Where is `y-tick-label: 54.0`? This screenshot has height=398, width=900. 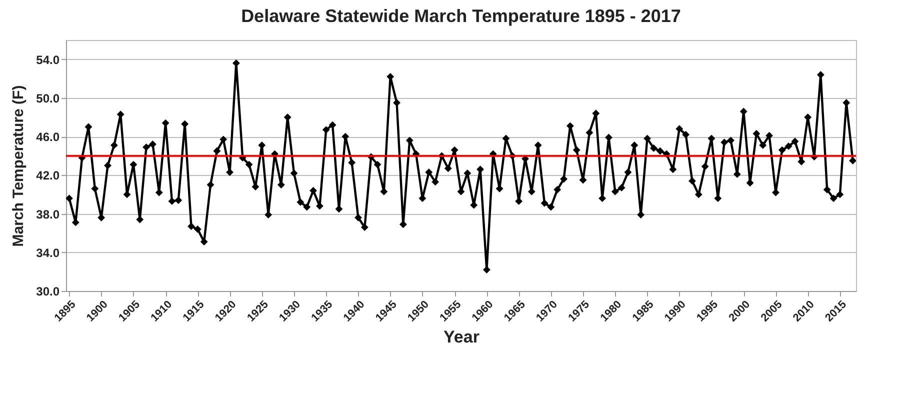 y-tick-label: 54.0 is located at coordinates (48, 59).